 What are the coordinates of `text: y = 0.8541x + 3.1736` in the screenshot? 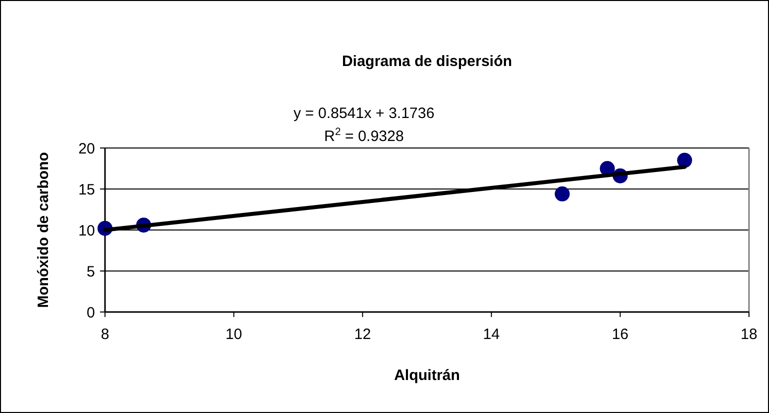 It's located at (364, 113).